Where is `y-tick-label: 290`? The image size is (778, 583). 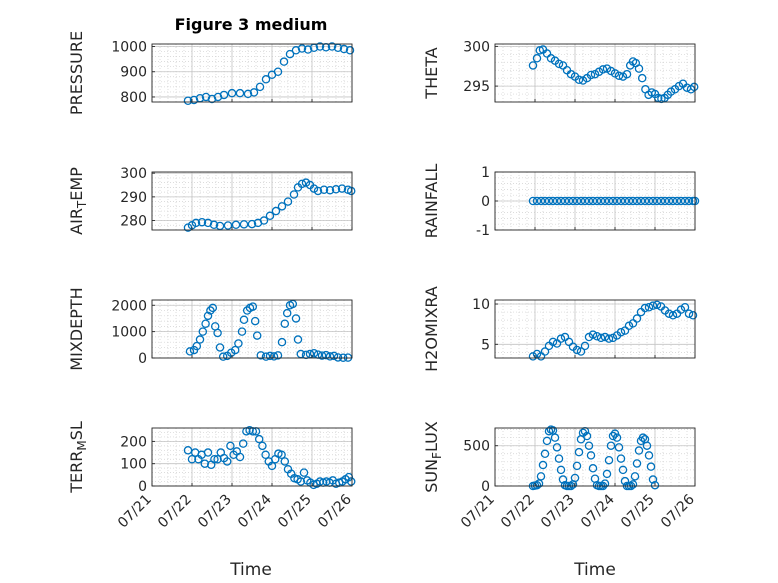 y-tick-label: 290 is located at coordinates (133, 198).